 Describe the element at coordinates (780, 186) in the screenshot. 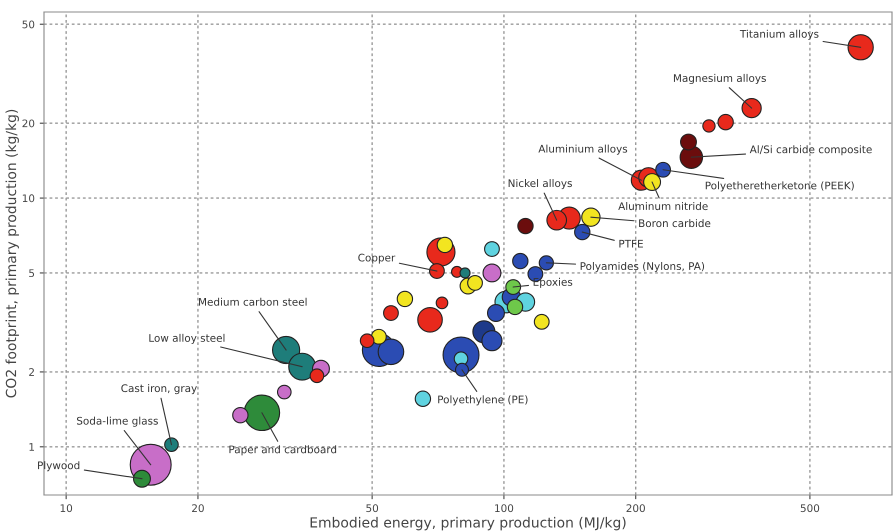

I see `annotation: Polyetheretherketone (PEEK)` at that location.